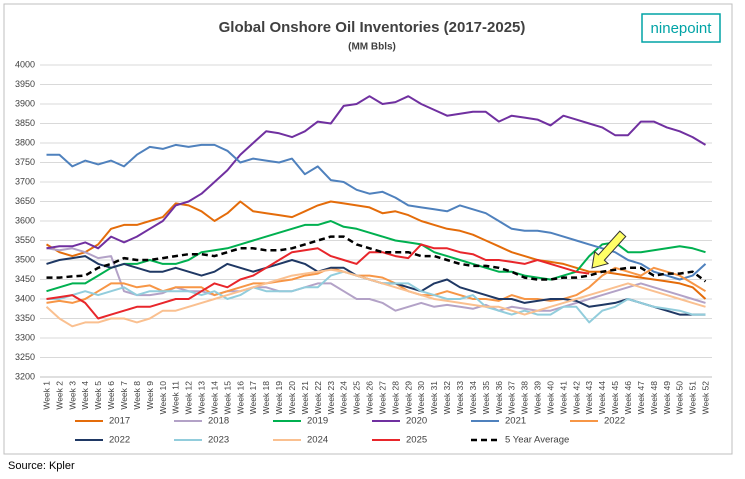 Image resolution: width=745 pixels, height=479 pixels. What do you see at coordinates (318, 398) in the screenshot?
I see `x-tick-label: Week 22` at bounding box center [318, 398].